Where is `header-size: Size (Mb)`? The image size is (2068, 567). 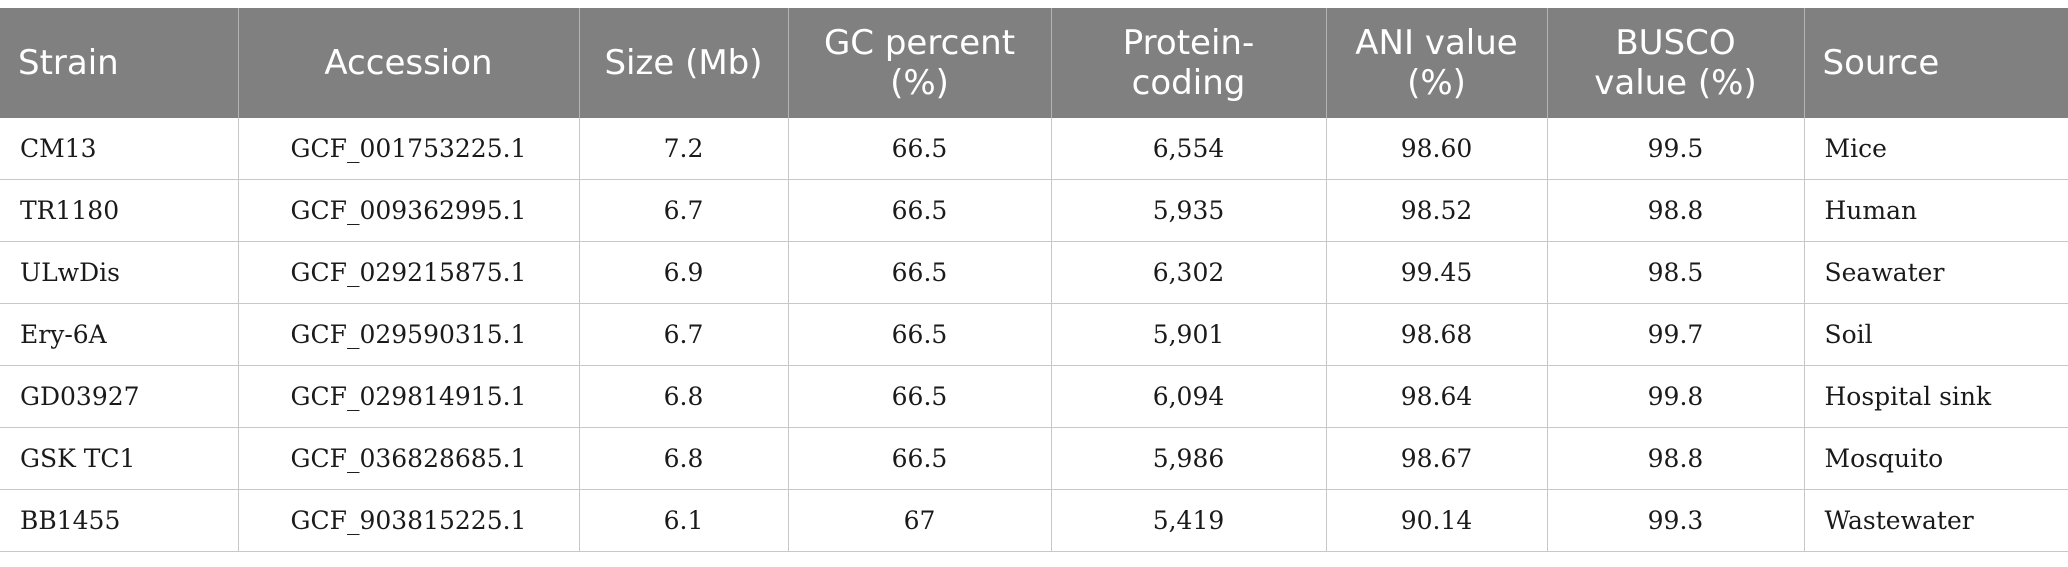
header-size: Size (Mb) is located at coordinates (683, 63).